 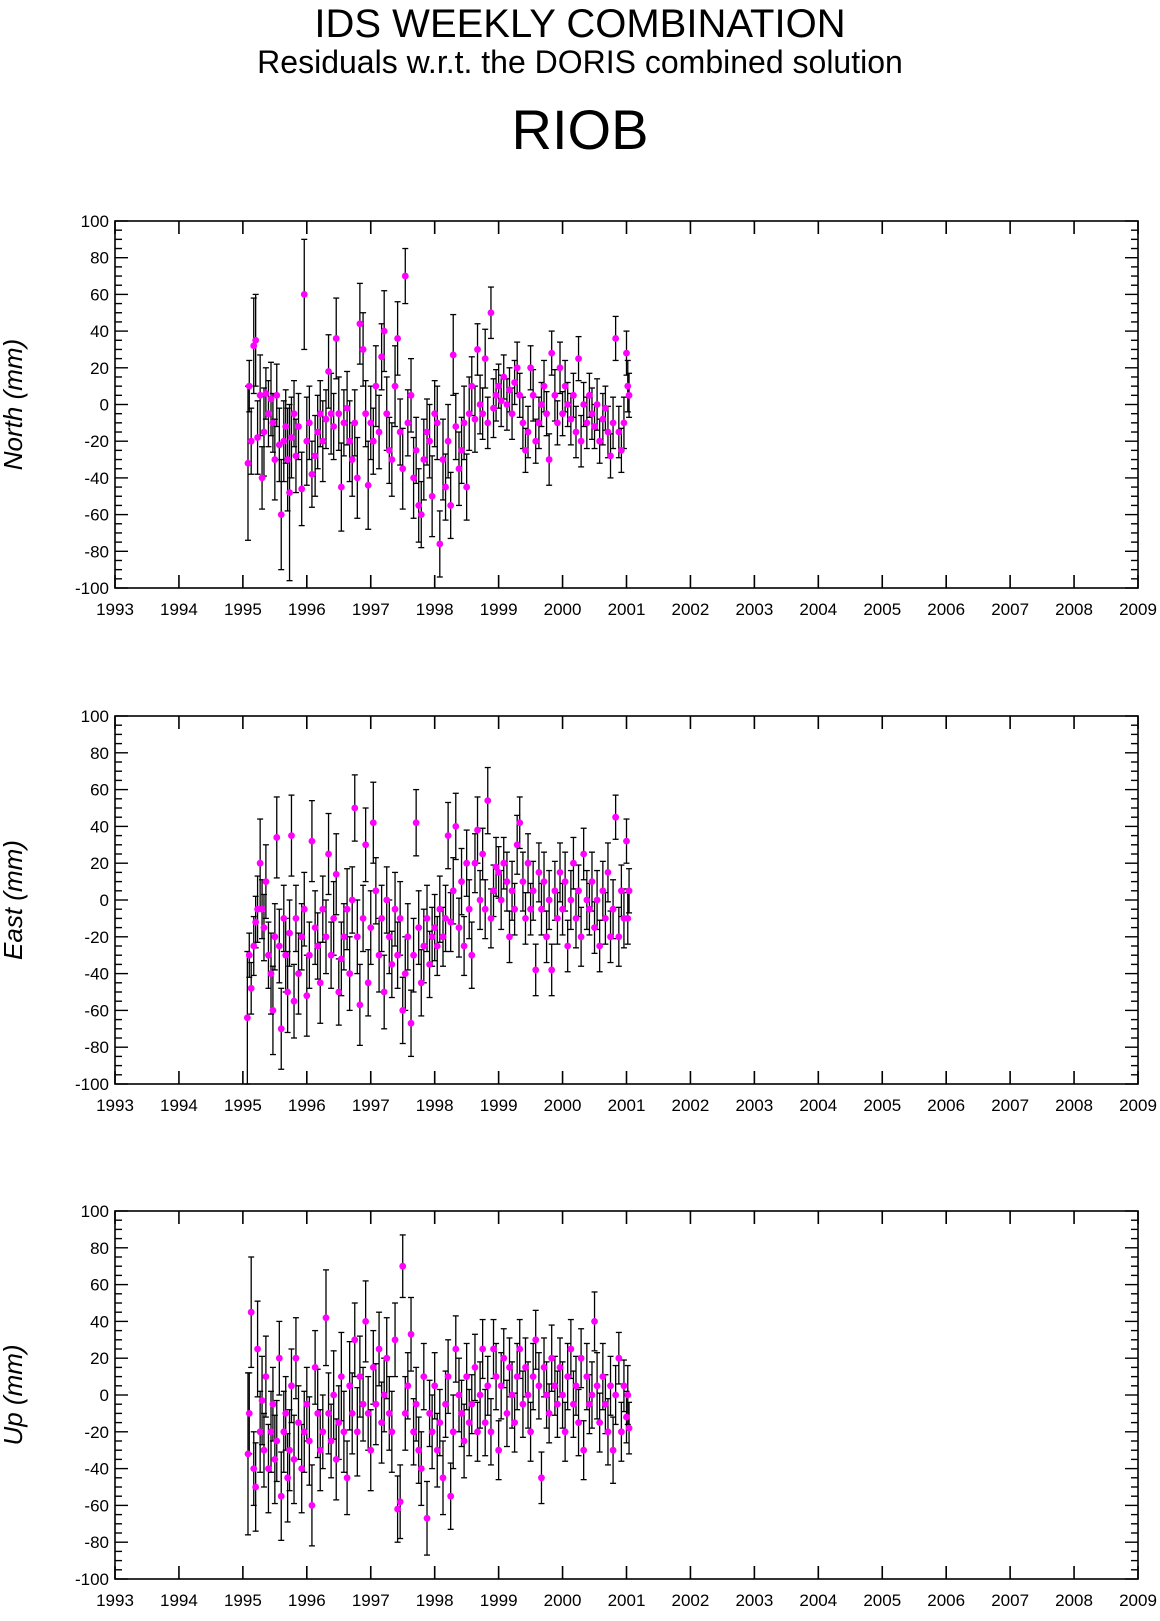 What do you see at coordinates (104, 1395) in the screenshot?
I see `y-tick-label: 0` at bounding box center [104, 1395].